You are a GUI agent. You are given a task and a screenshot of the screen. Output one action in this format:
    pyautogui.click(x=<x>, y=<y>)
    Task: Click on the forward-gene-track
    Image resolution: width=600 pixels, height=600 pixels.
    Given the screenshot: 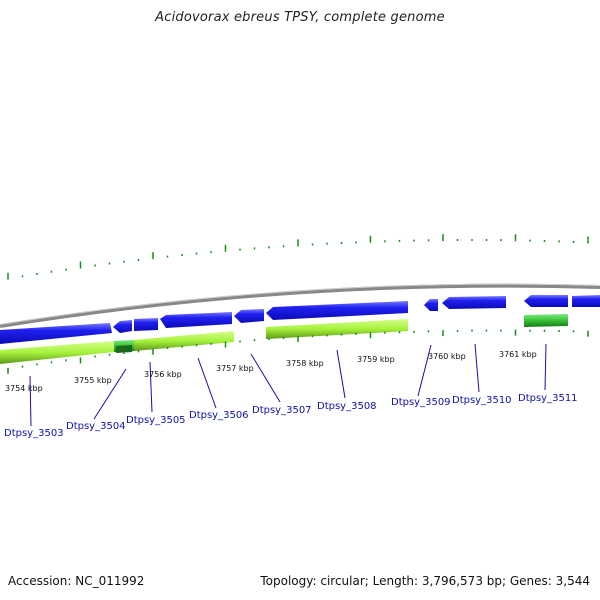 What is the action you would take?
    pyautogui.click(x=300, y=319)
    